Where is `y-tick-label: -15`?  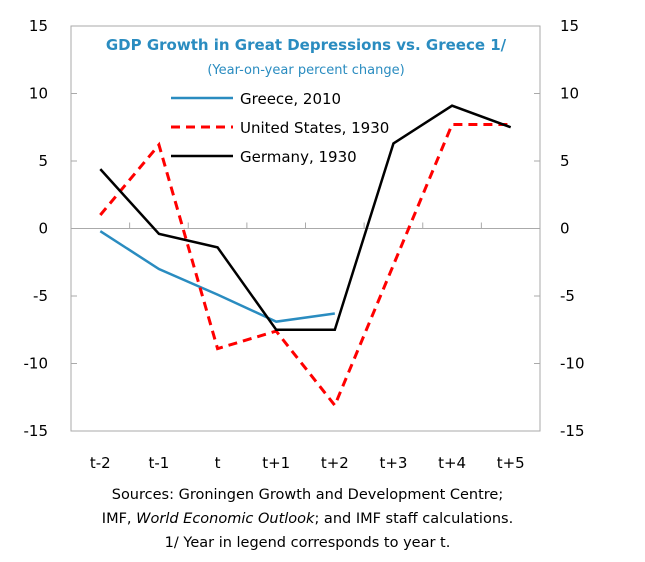 y-tick-label: -15 is located at coordinates (36, 431).